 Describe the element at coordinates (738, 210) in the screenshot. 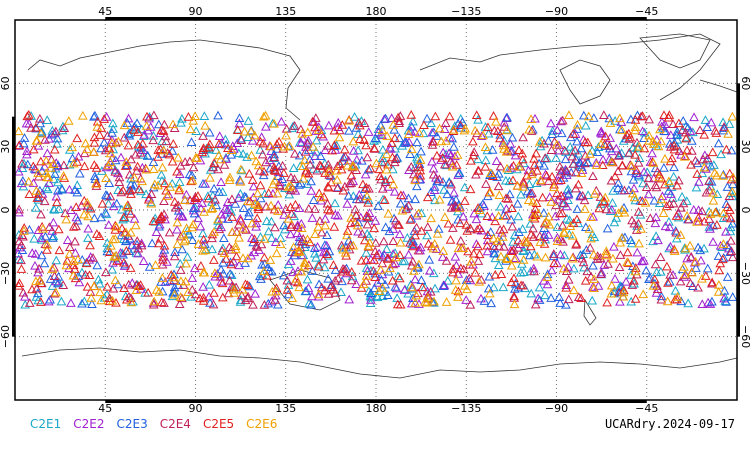

I see `frame-bar-right` at that location.